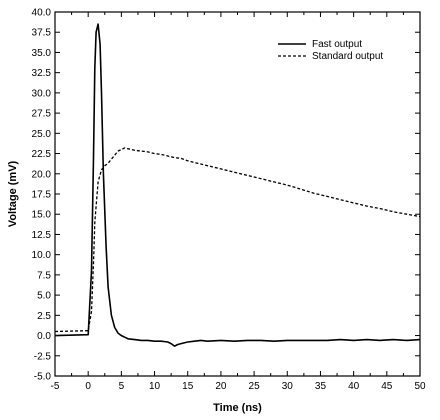  What do you see at coordinates (188, 386) in the screenshot?
I see `x-tick-label: 15` at bounding box center [188, 386].